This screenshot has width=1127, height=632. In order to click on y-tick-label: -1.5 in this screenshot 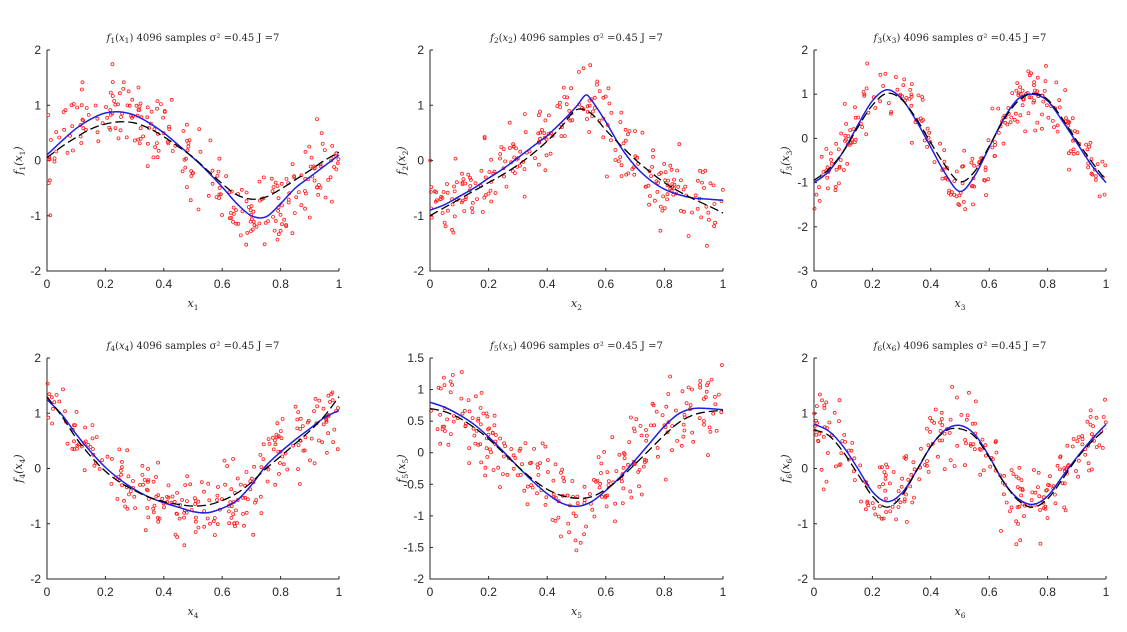, I will do `click(413, 547)`.